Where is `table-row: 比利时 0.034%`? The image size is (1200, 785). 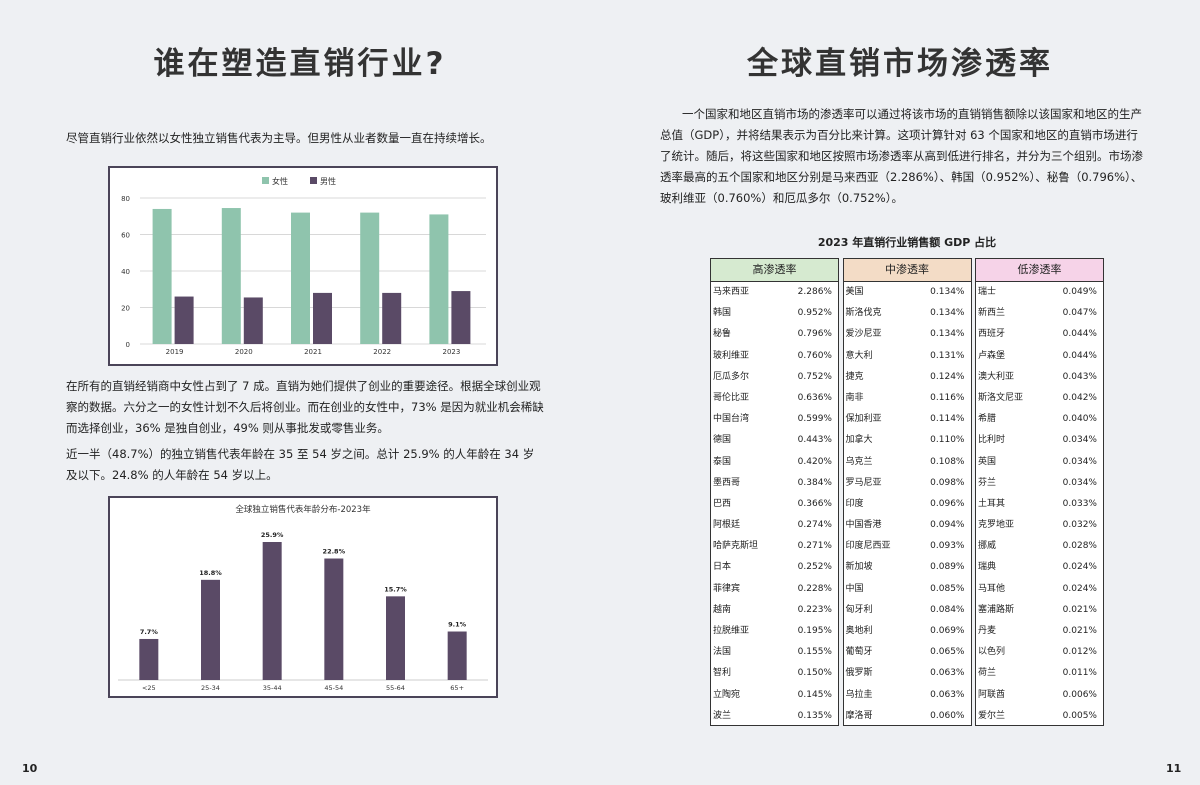
table-row: 比利时 0.034% is located at coordinates (1039, 440).